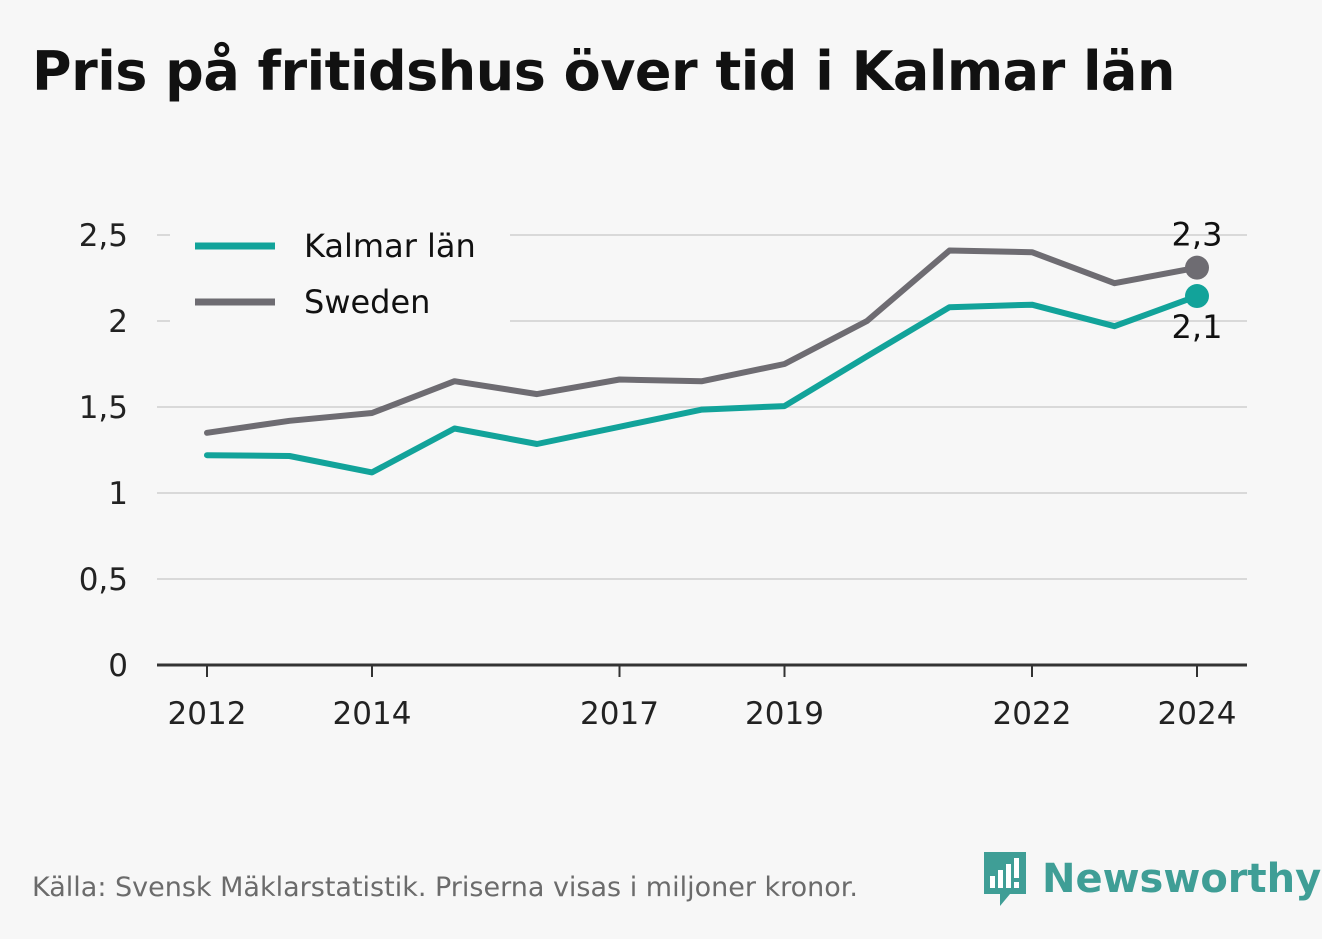 This screenshot has height=939, width=1322. What do you see at coordinates (784, 714) in the screenshot?
I see `x-tick-label: 2019` at bounding box center [784, 714].